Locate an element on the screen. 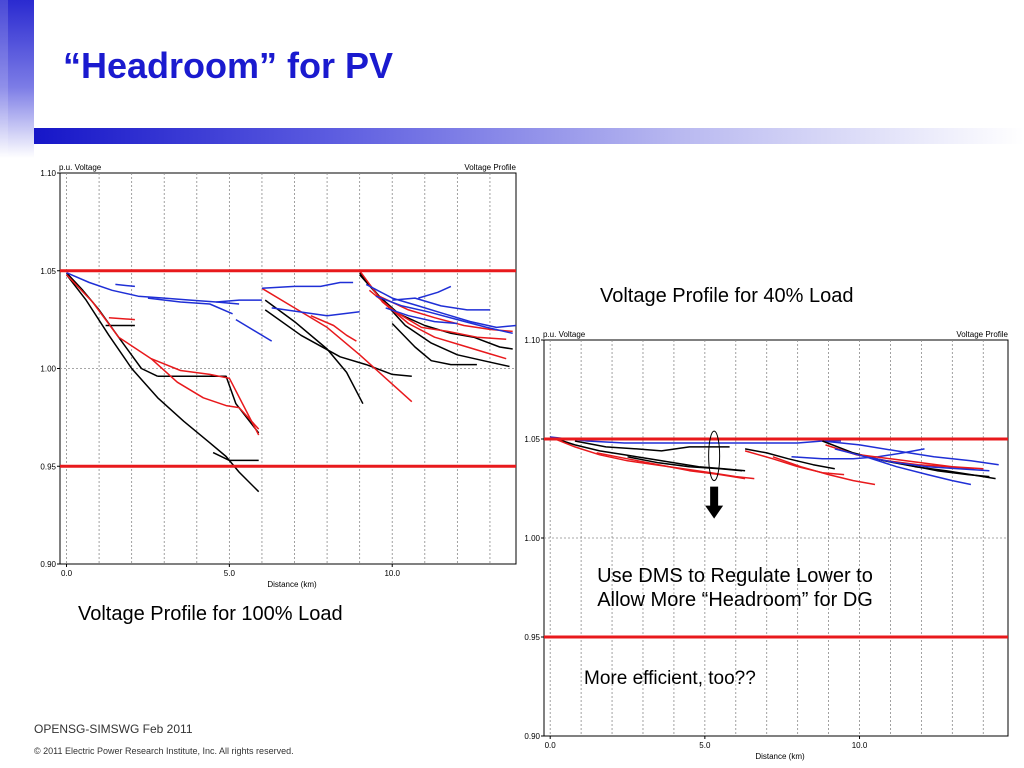  slide-title: “Headroom” for PV is located at coordinates (228, 65).